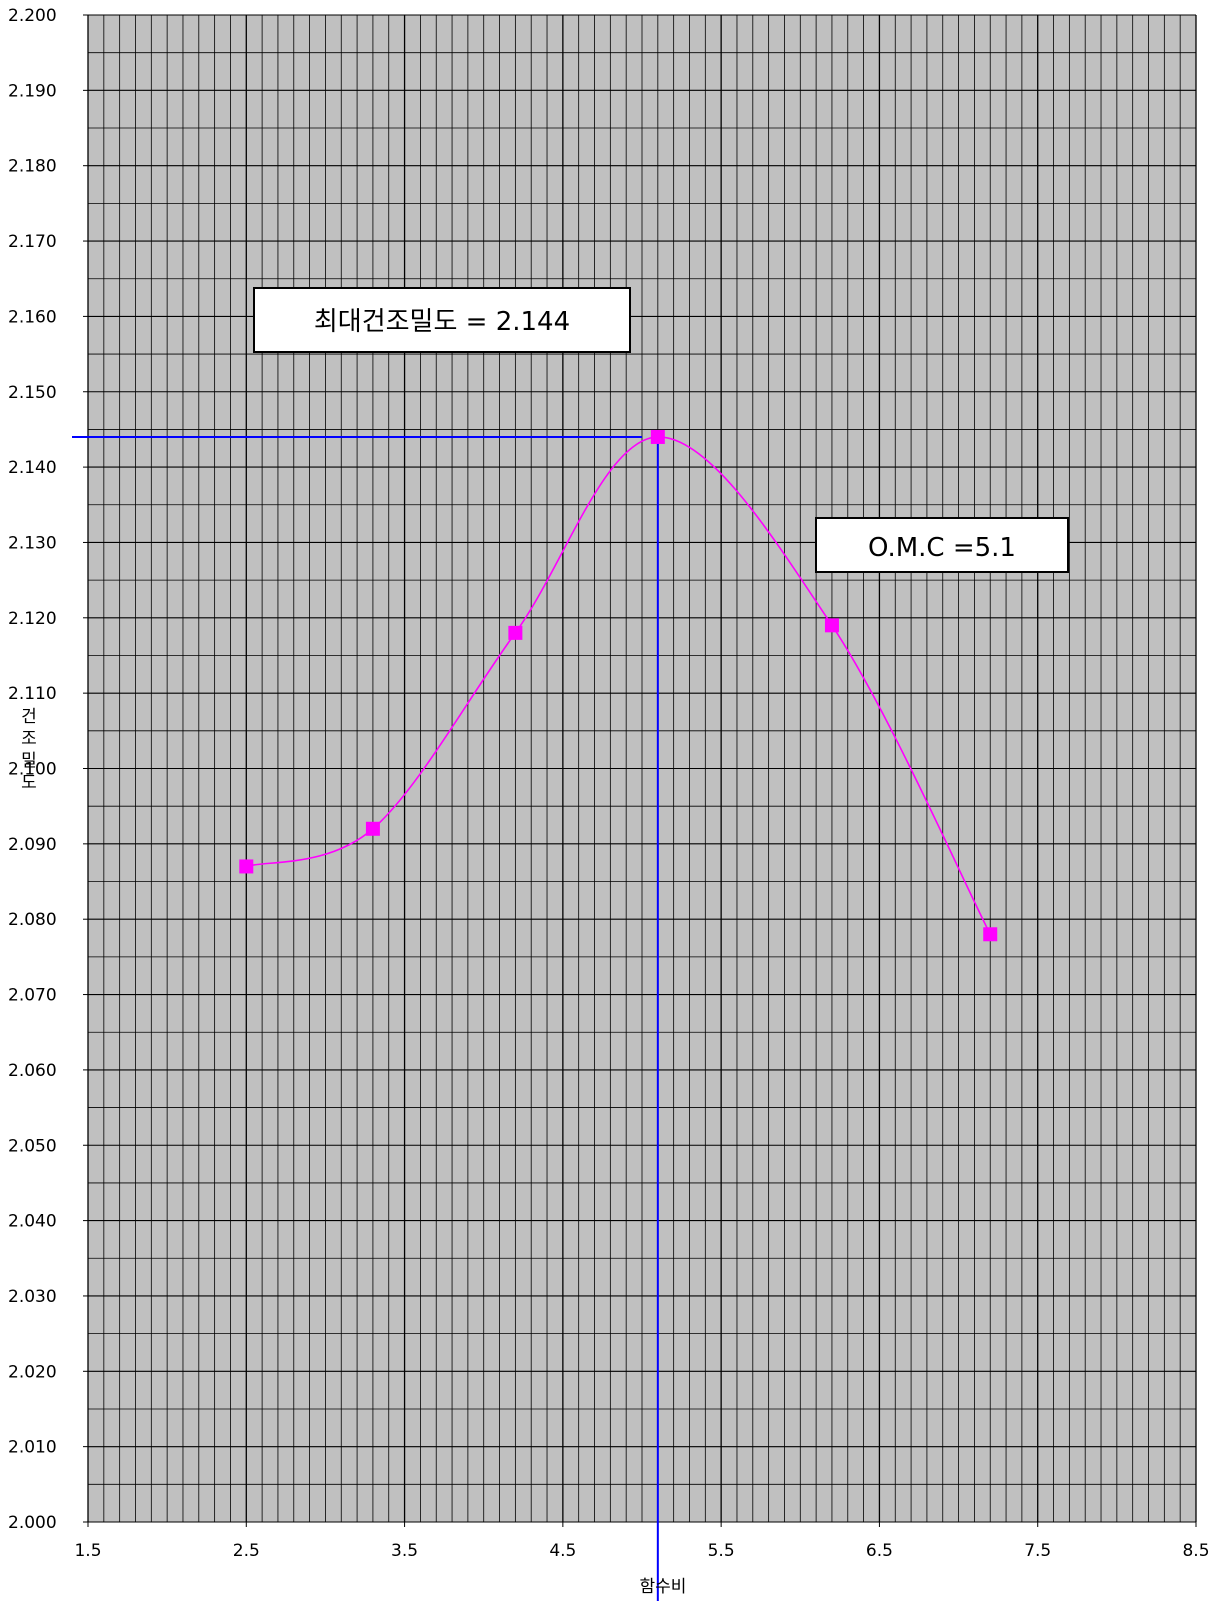 The width and height of the screenshot is (1219, 1601). I want to click on y-tick-label: 2.140, so click(32, 468).